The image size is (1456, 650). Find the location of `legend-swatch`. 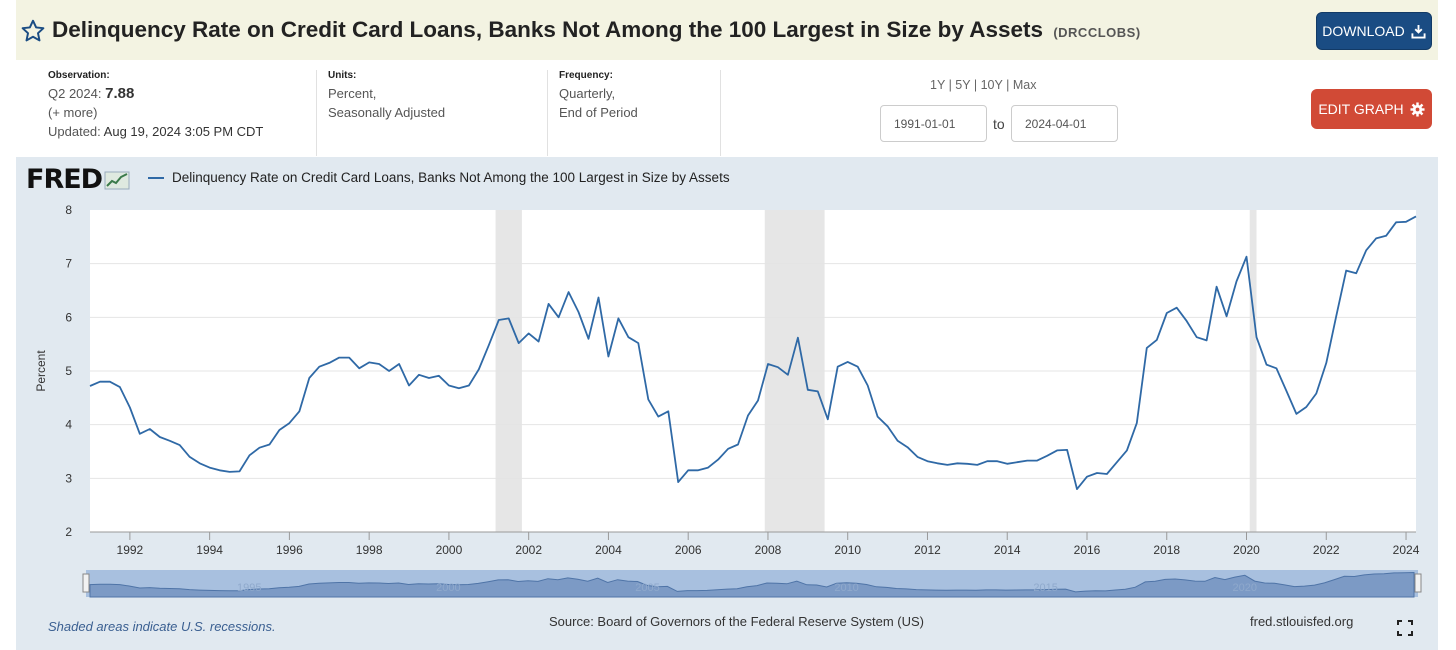

legend-swatch is located at coordinates (156, 177).